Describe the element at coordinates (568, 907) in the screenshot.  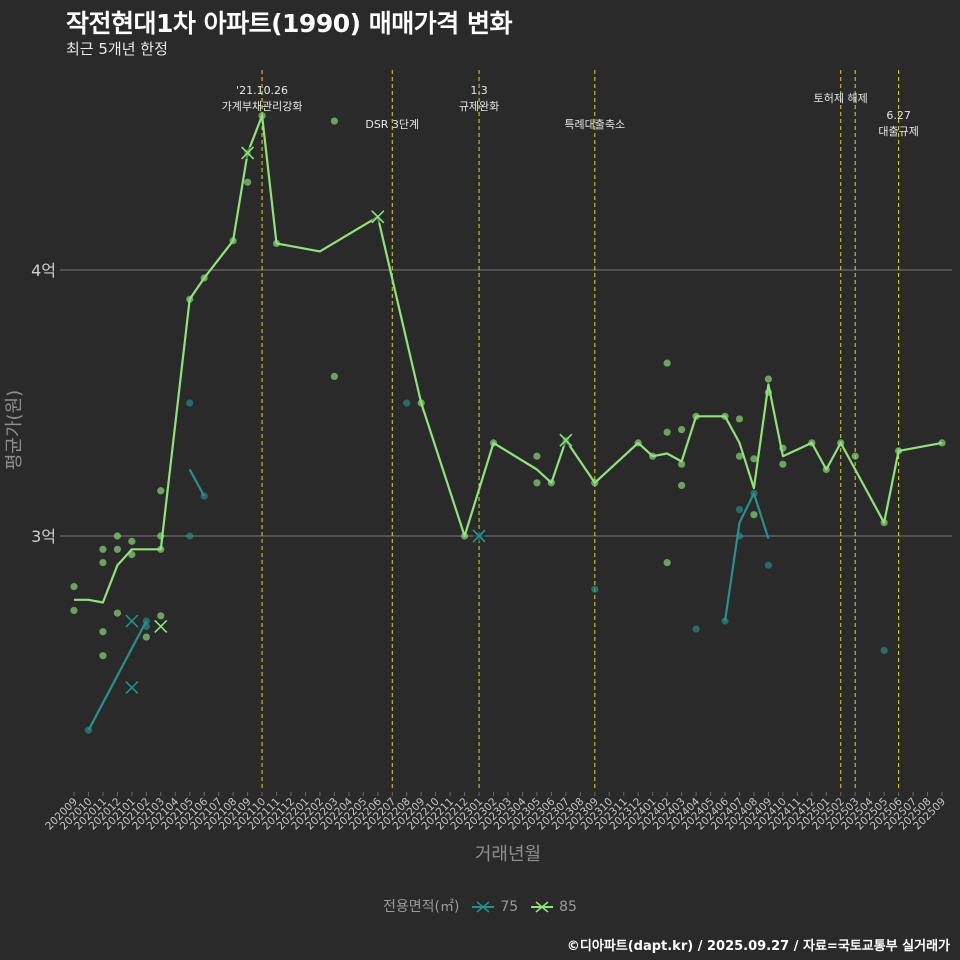
I see `legend-label-85: 85` at that location.